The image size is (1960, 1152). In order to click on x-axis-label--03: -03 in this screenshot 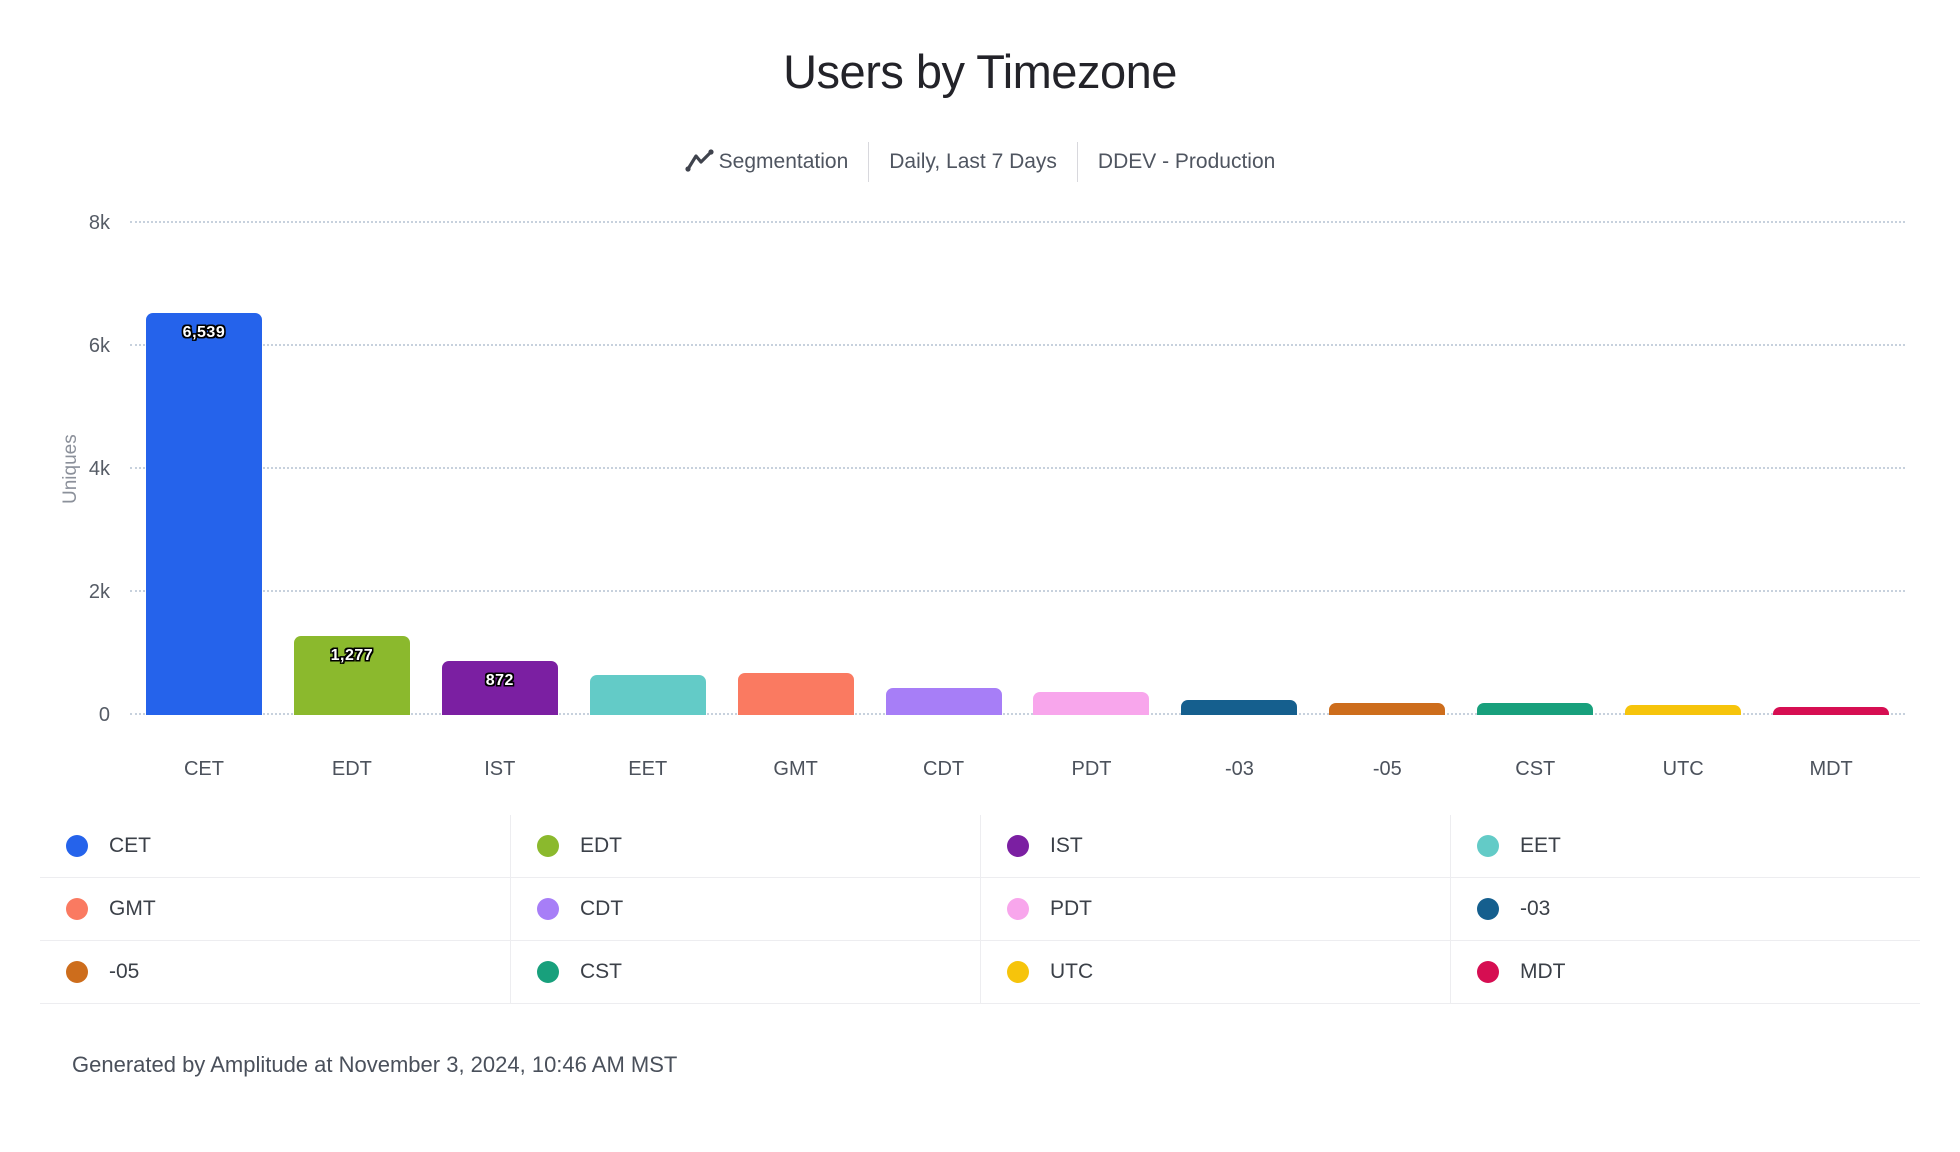, I will do `click(1239, 769)`.